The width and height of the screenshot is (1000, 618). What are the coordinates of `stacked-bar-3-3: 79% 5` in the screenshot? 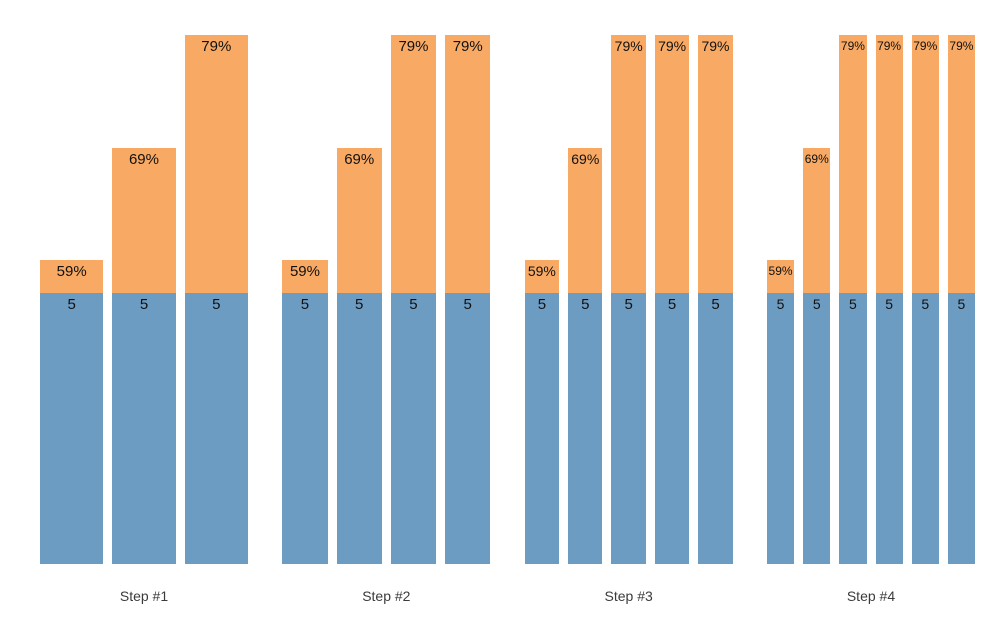 It's located at (628, 299).